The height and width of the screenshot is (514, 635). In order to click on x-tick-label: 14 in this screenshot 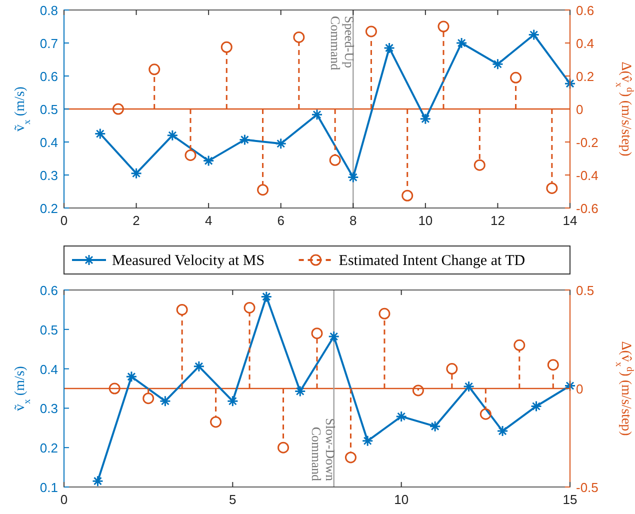, I will do `click(570, 220)`.